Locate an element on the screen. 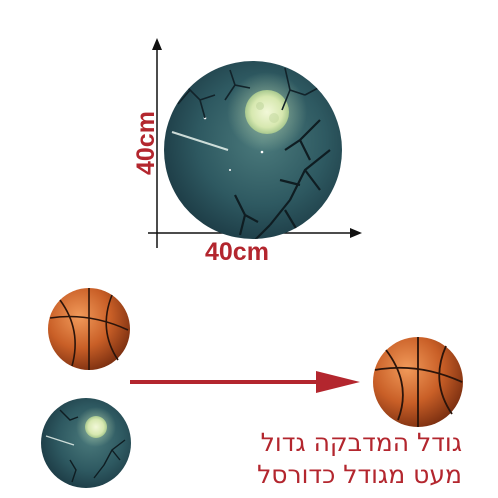 Image resolution: width=498 pixels, height=498 pixels. moon-sticker-large is located at coordinates (253, 150).